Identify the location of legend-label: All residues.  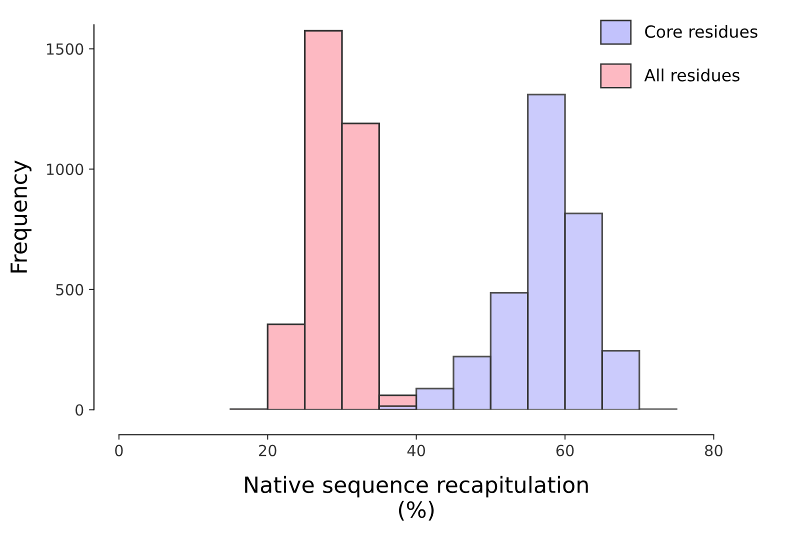
(692, 75).